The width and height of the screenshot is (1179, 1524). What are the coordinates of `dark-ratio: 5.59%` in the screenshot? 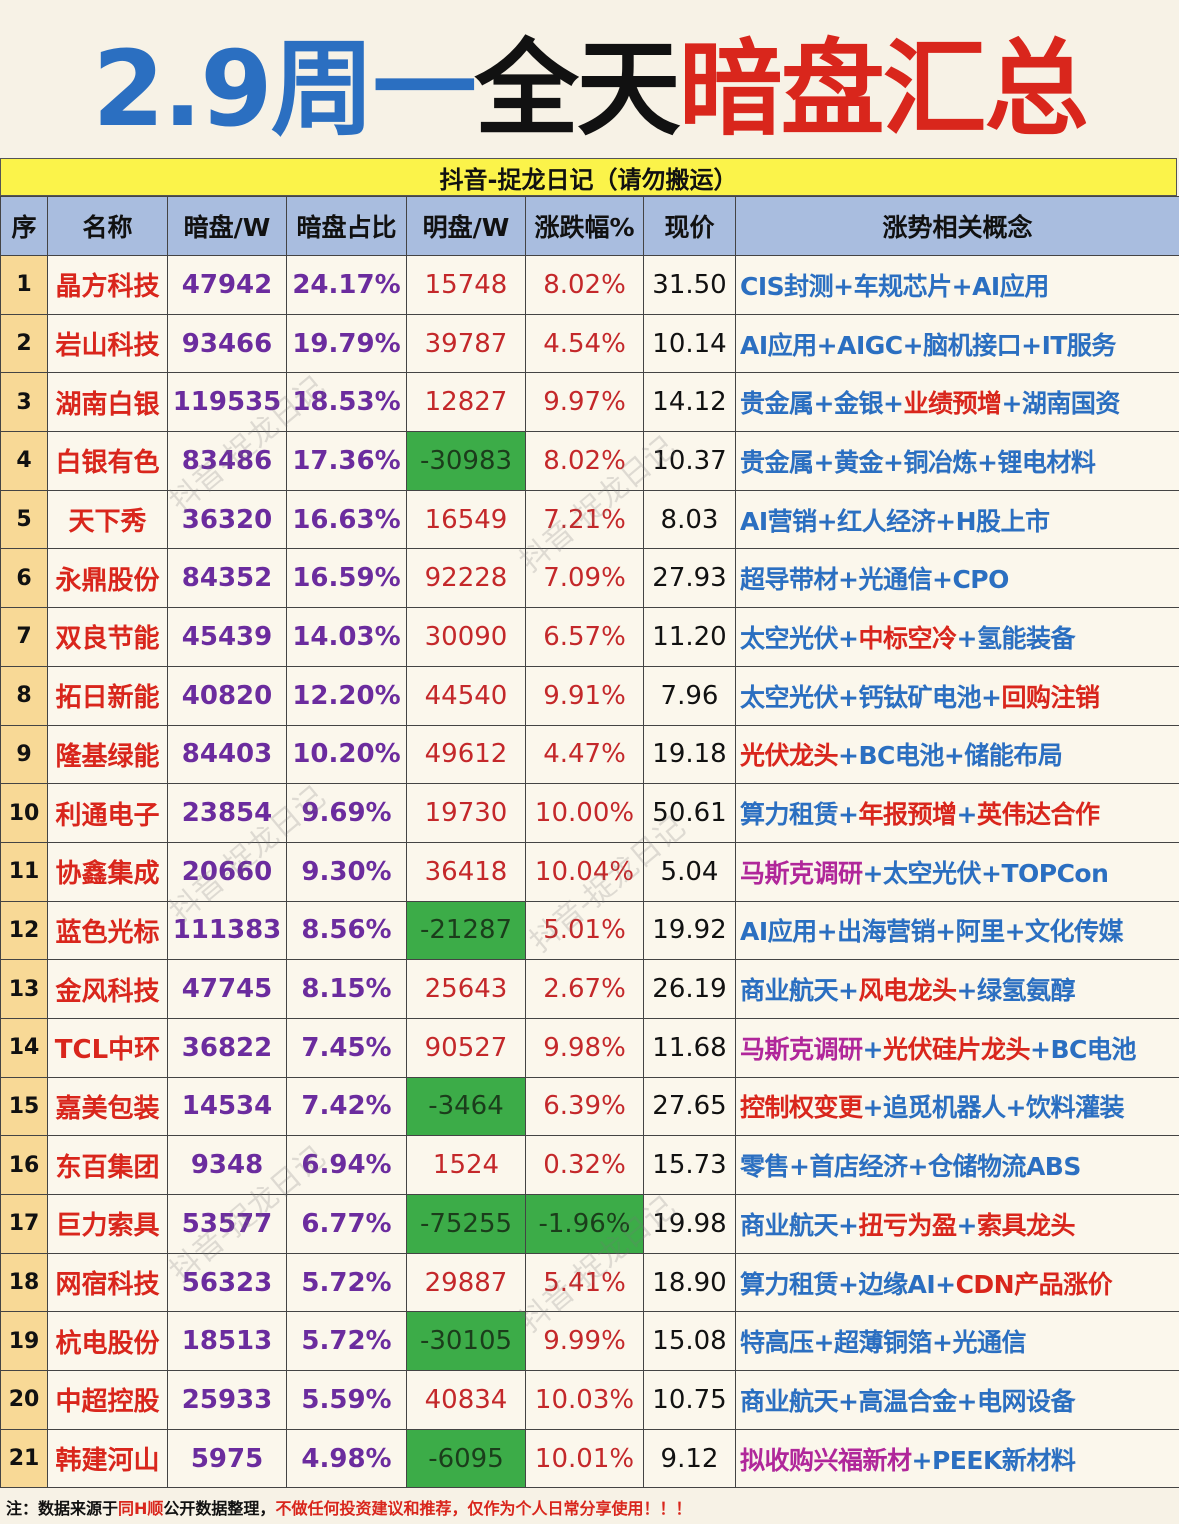 It's located at (346, 1400).